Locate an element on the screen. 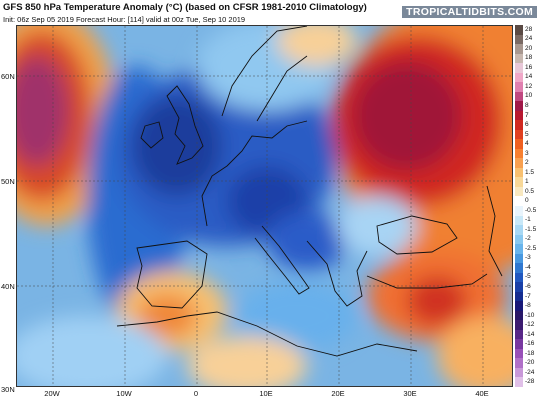 This screenshot has width=541, height=400. colorbar-label: 1.5 is located at coordinates (530, 172).